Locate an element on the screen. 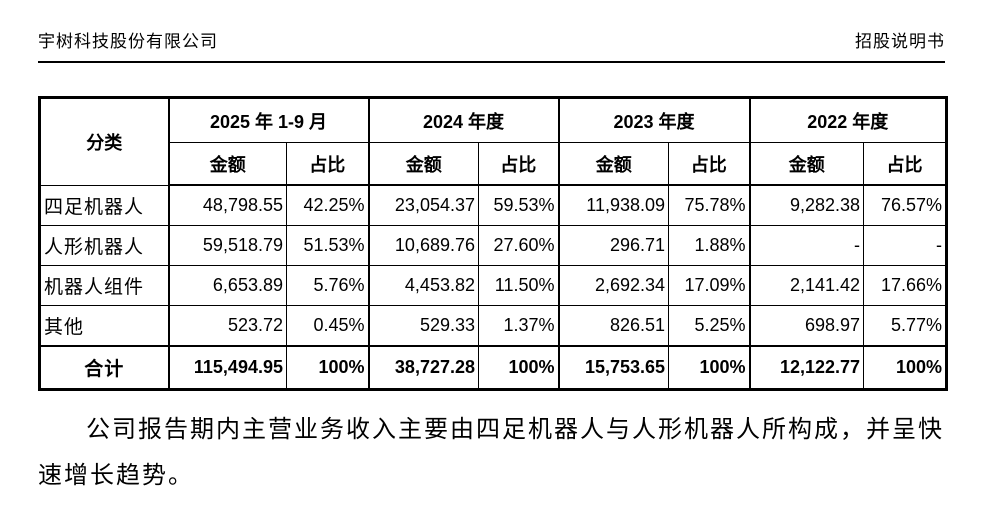  total-amount-cell: 15,753.65 is located at coordinates (613, 367).